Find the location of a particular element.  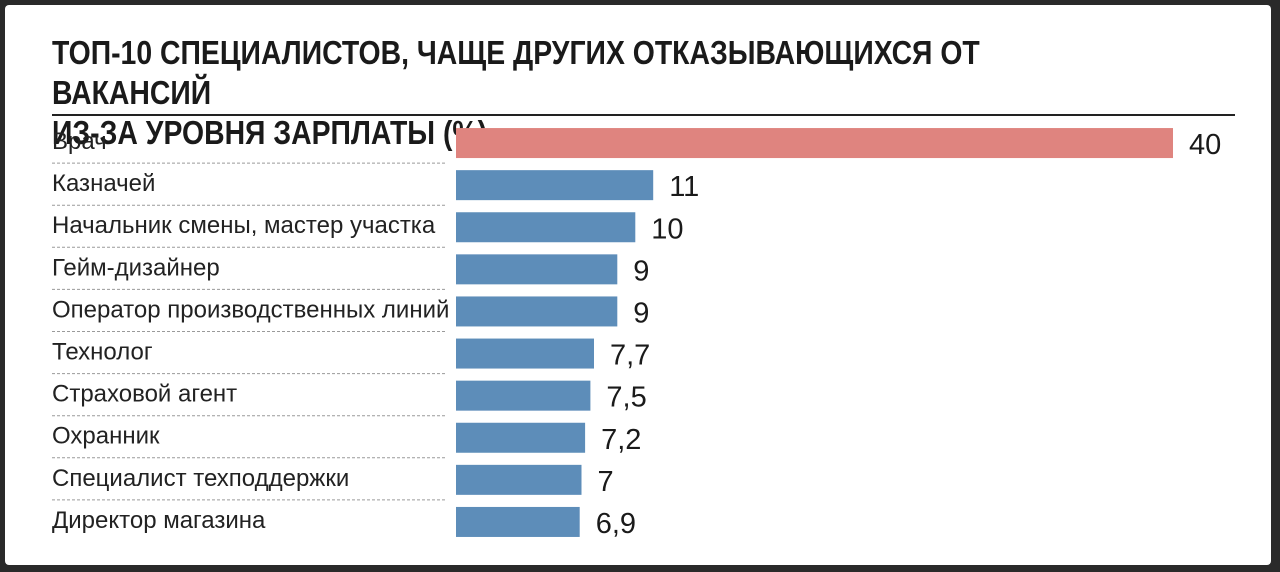

category-label: Директор магазина is located at coordinates (159, 520).